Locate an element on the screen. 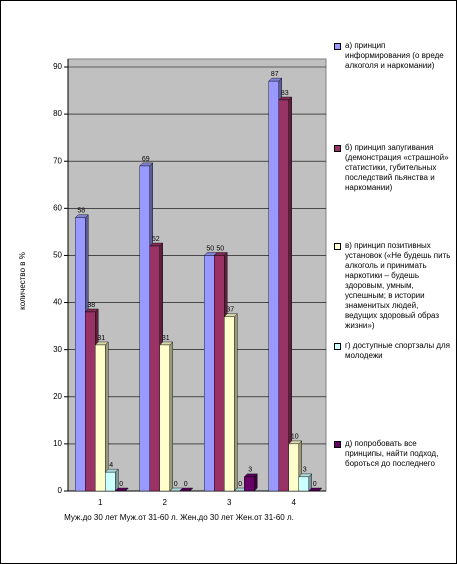 The image size is (457, 564). y-tick-label: 60 is located at coordinates (57, 207).